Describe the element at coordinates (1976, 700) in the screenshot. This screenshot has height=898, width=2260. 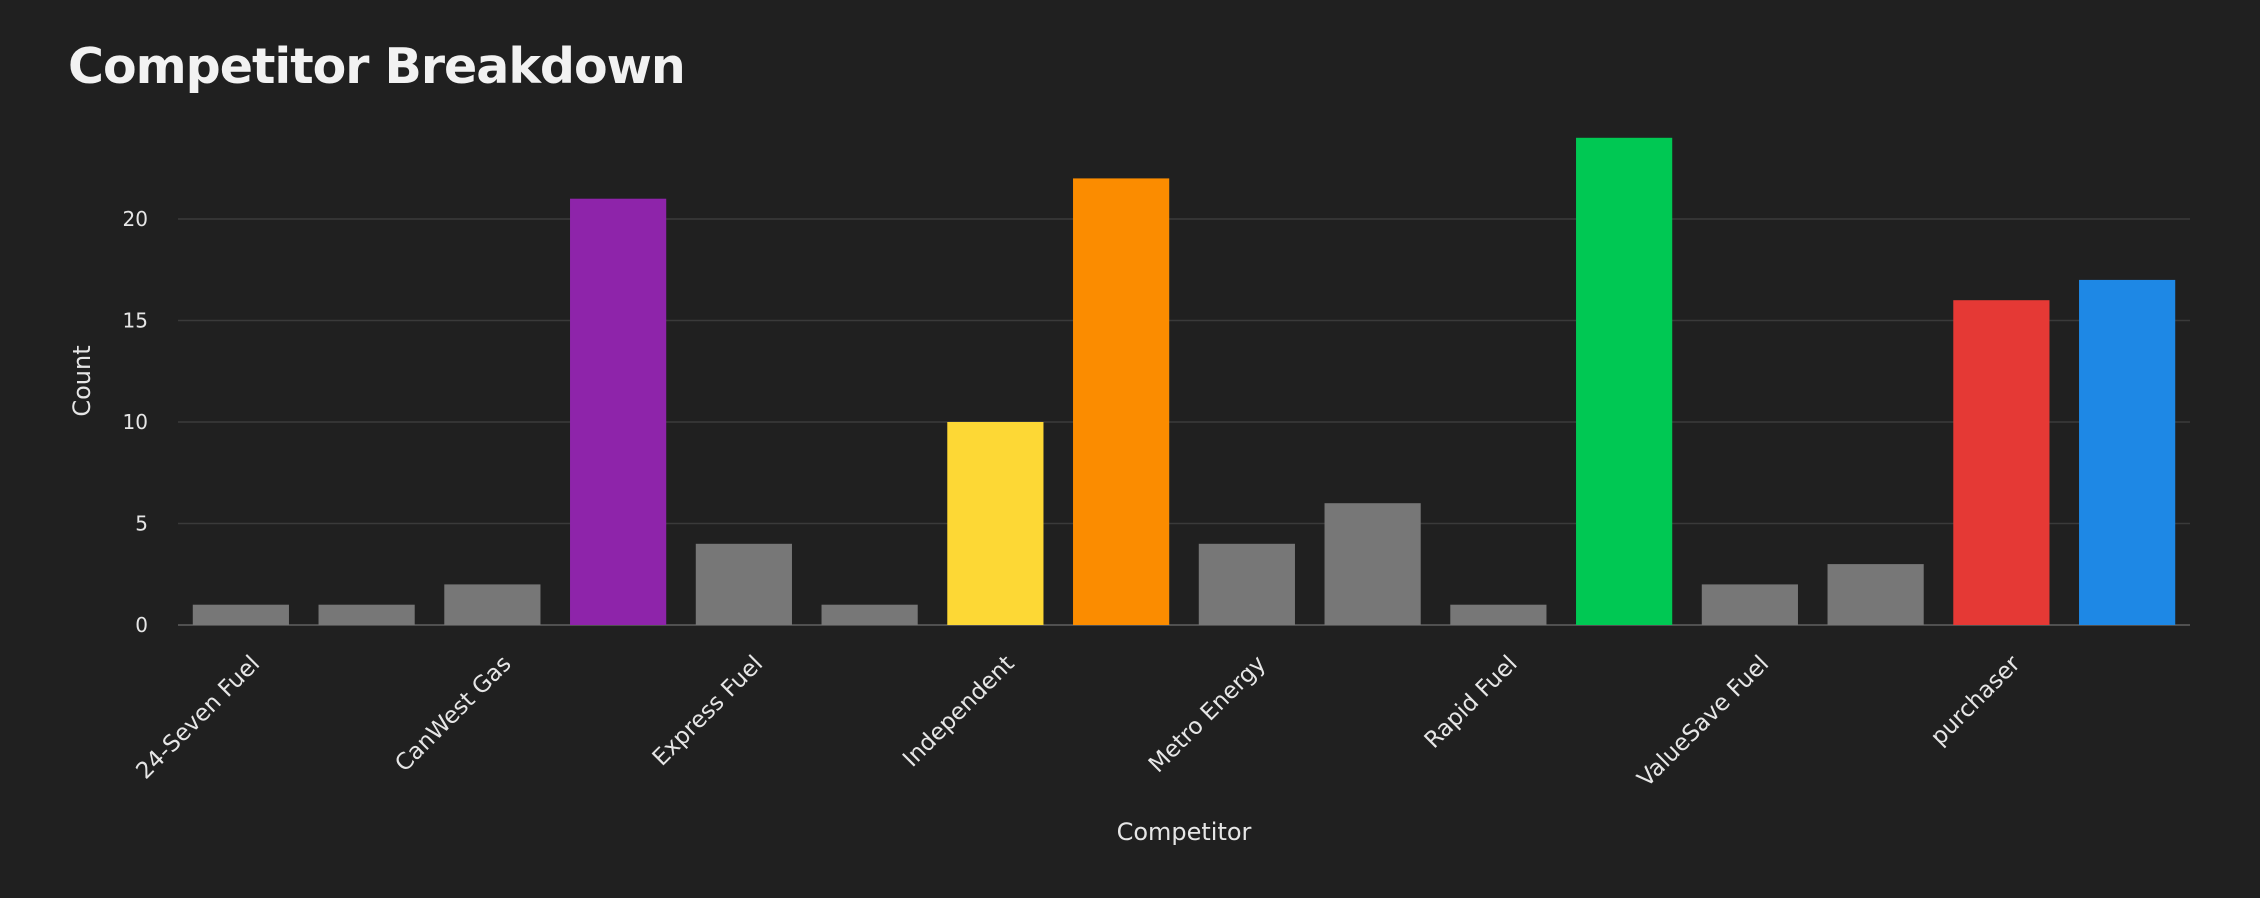
I see `x-tick-label: purchaser` at that location.